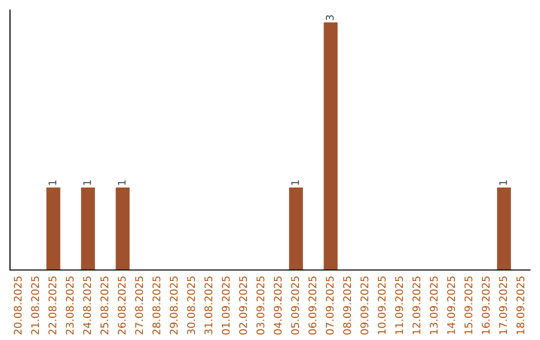  I want to click on x-tick-label: 28.08.2025, so click(156, 305).